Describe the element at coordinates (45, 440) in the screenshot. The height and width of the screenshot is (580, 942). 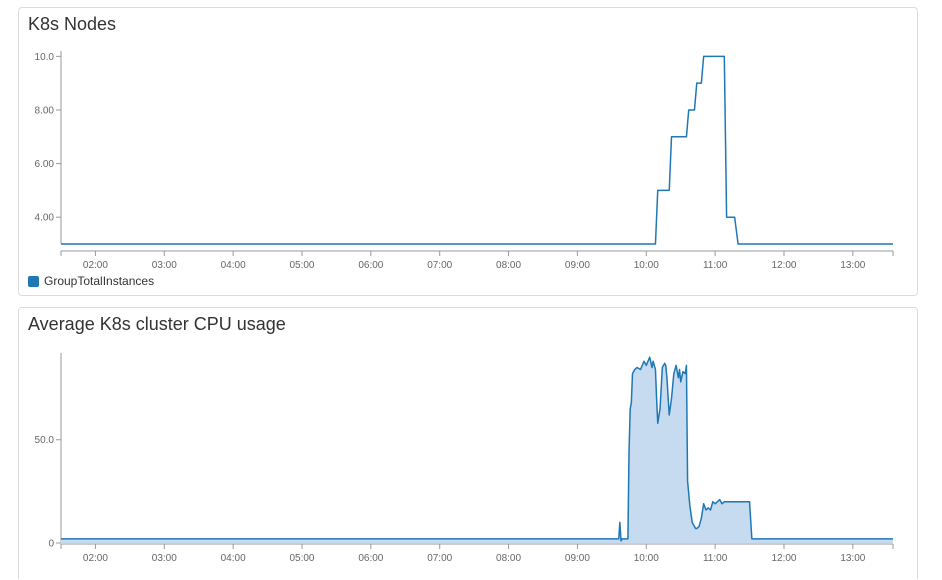
I see `y-tick-label: 50.0` at that location.